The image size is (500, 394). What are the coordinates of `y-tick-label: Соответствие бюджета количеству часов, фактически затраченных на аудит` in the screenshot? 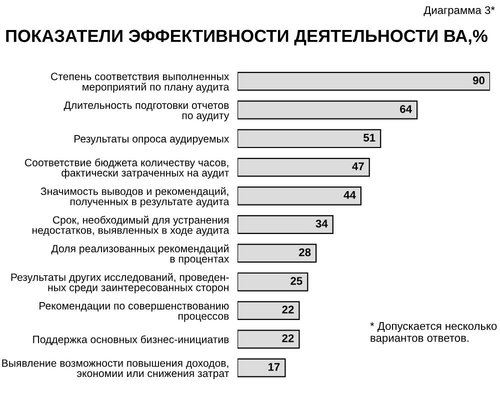 It's located at (126, 168).